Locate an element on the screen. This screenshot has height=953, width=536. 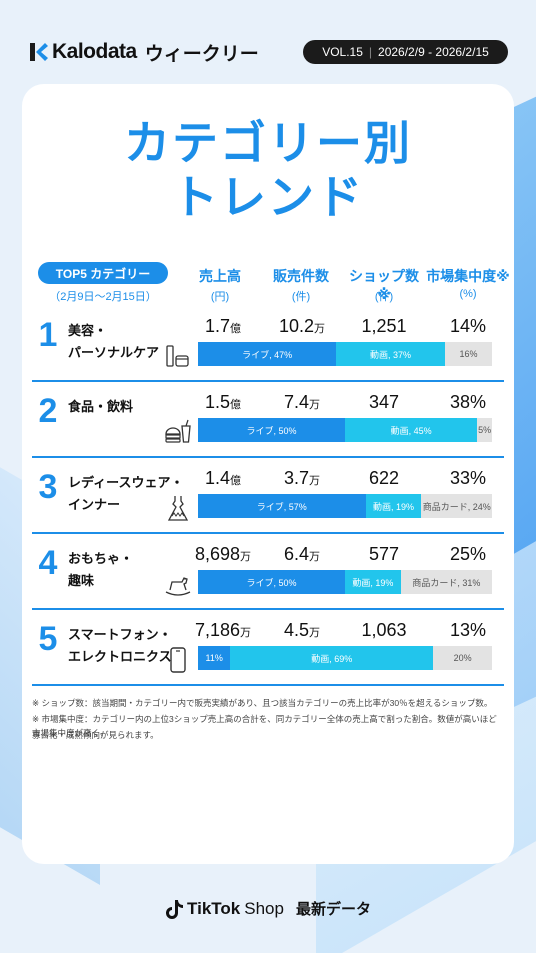
shops-value-number: 1,251 is located at coordinates (384, 326).